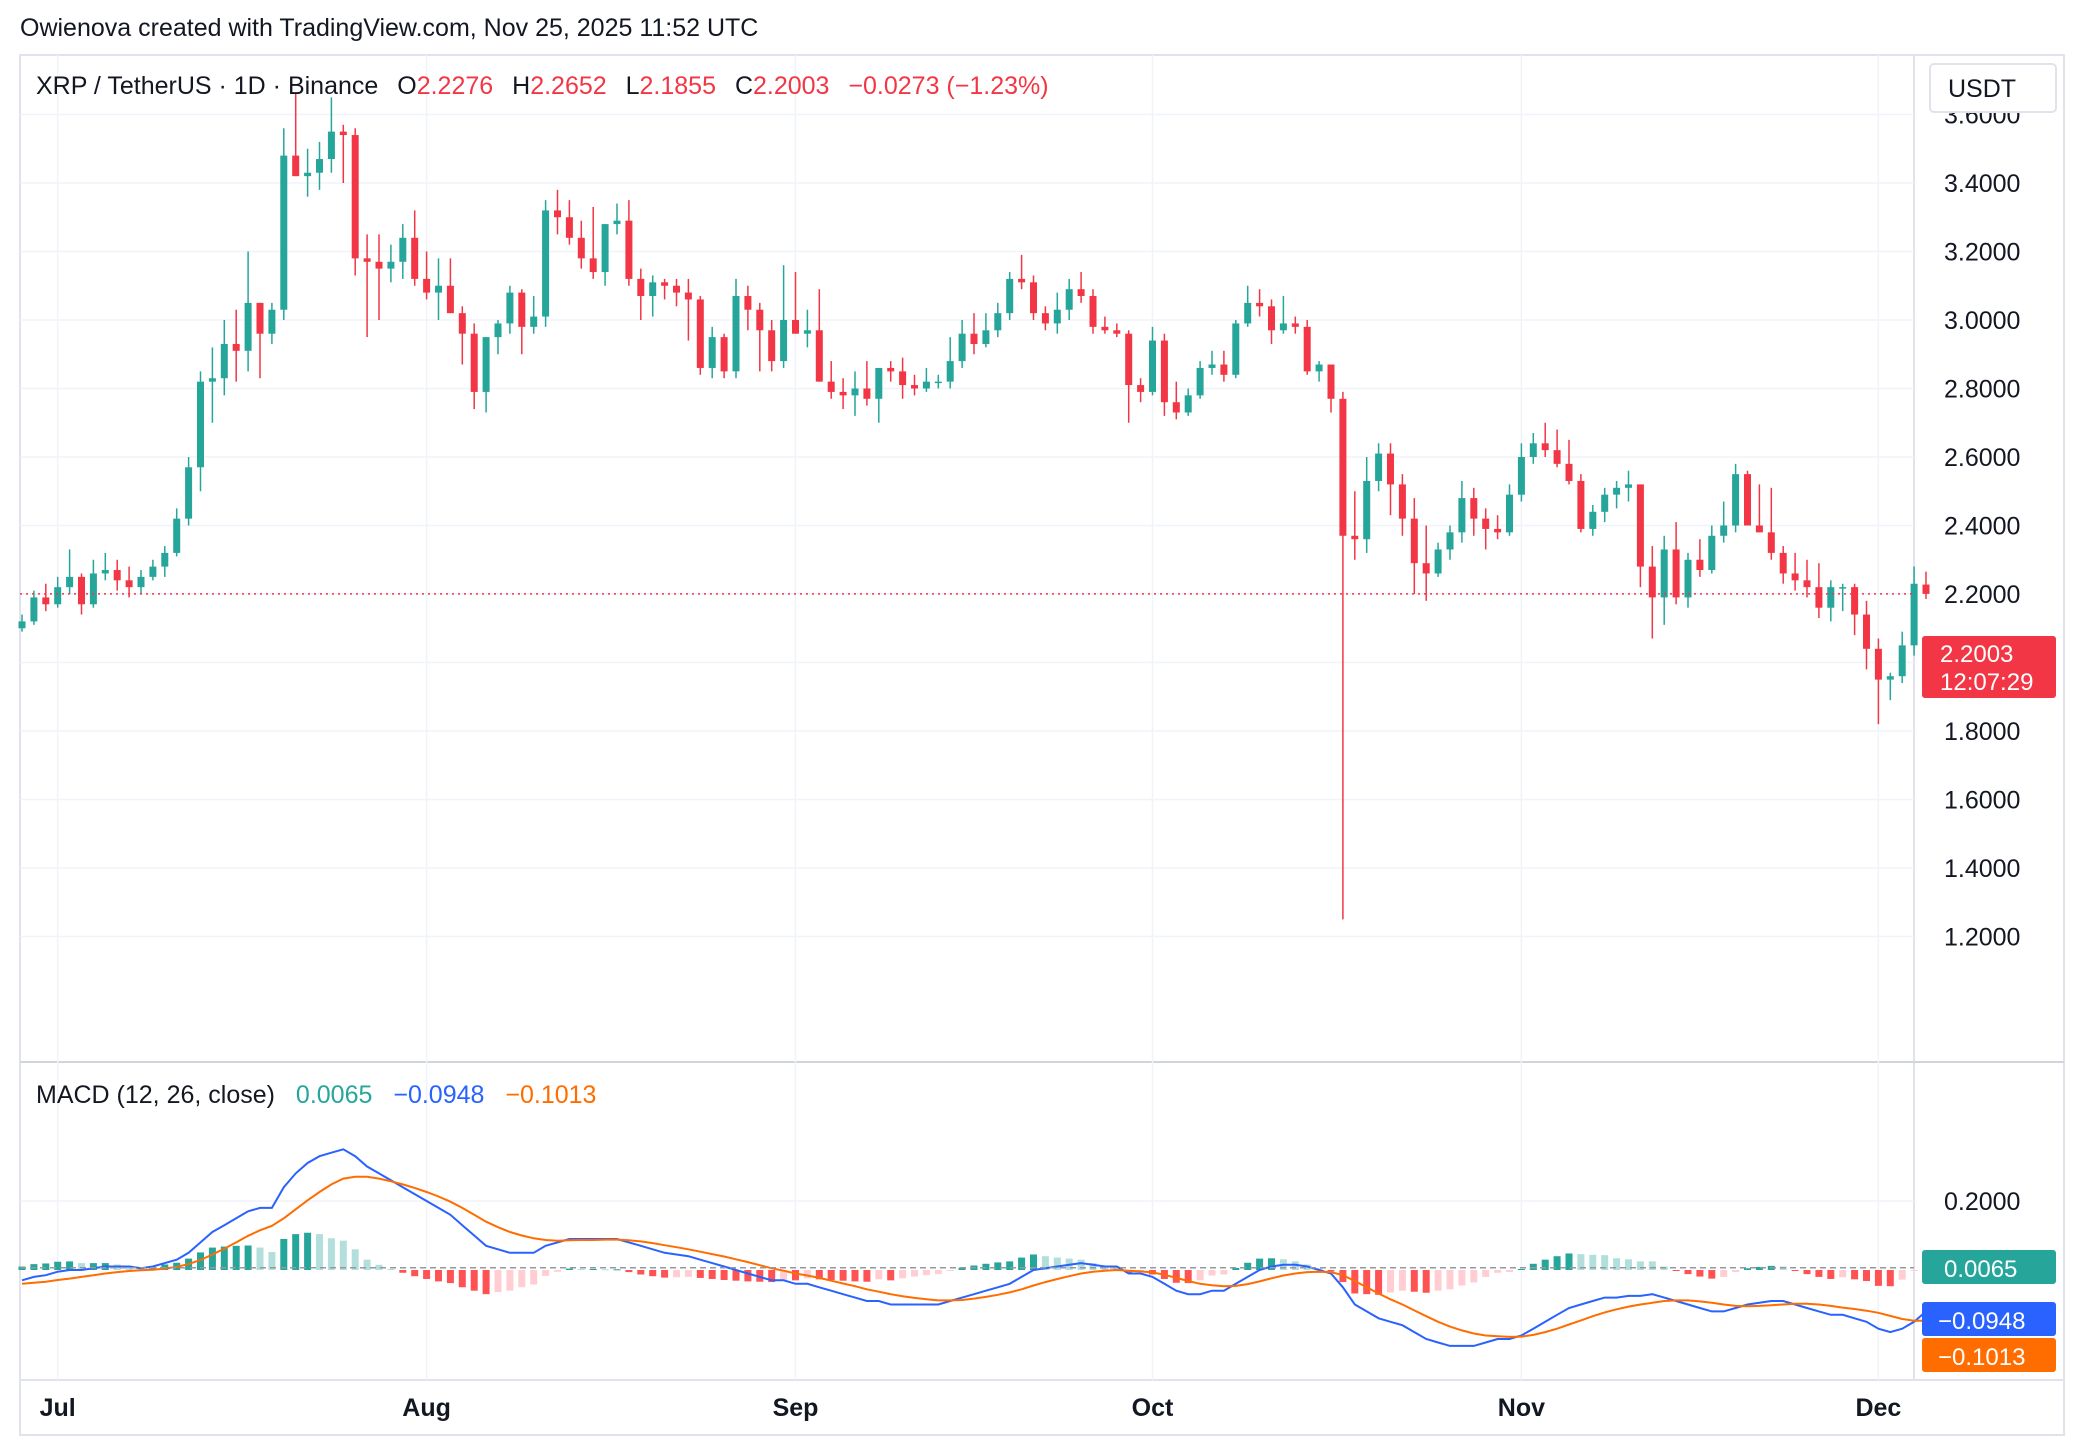 The image size is (2084, 1454). I want to click on macd-hist-badge-text: 0.0065, so click(1980, 1269).